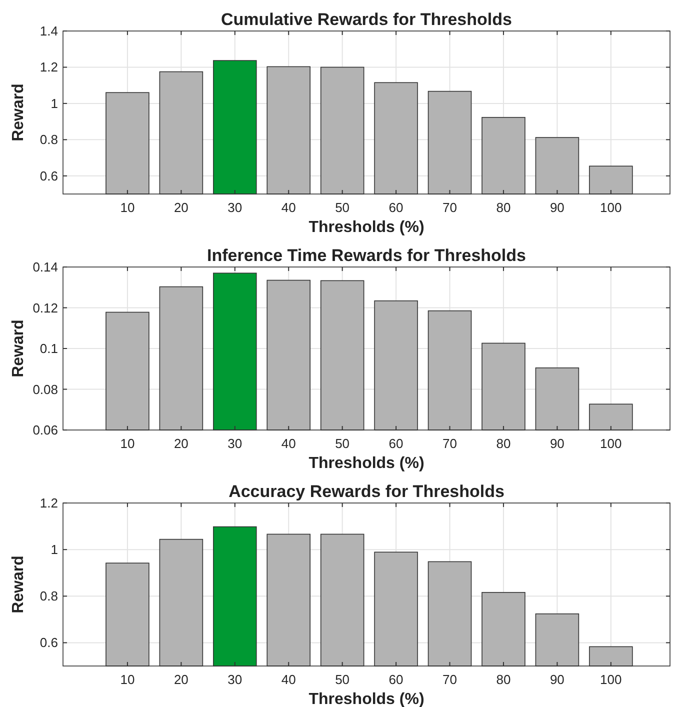  I want to click on chart-title: Accuracy Rewards for Thresholds, so click(366, 491).